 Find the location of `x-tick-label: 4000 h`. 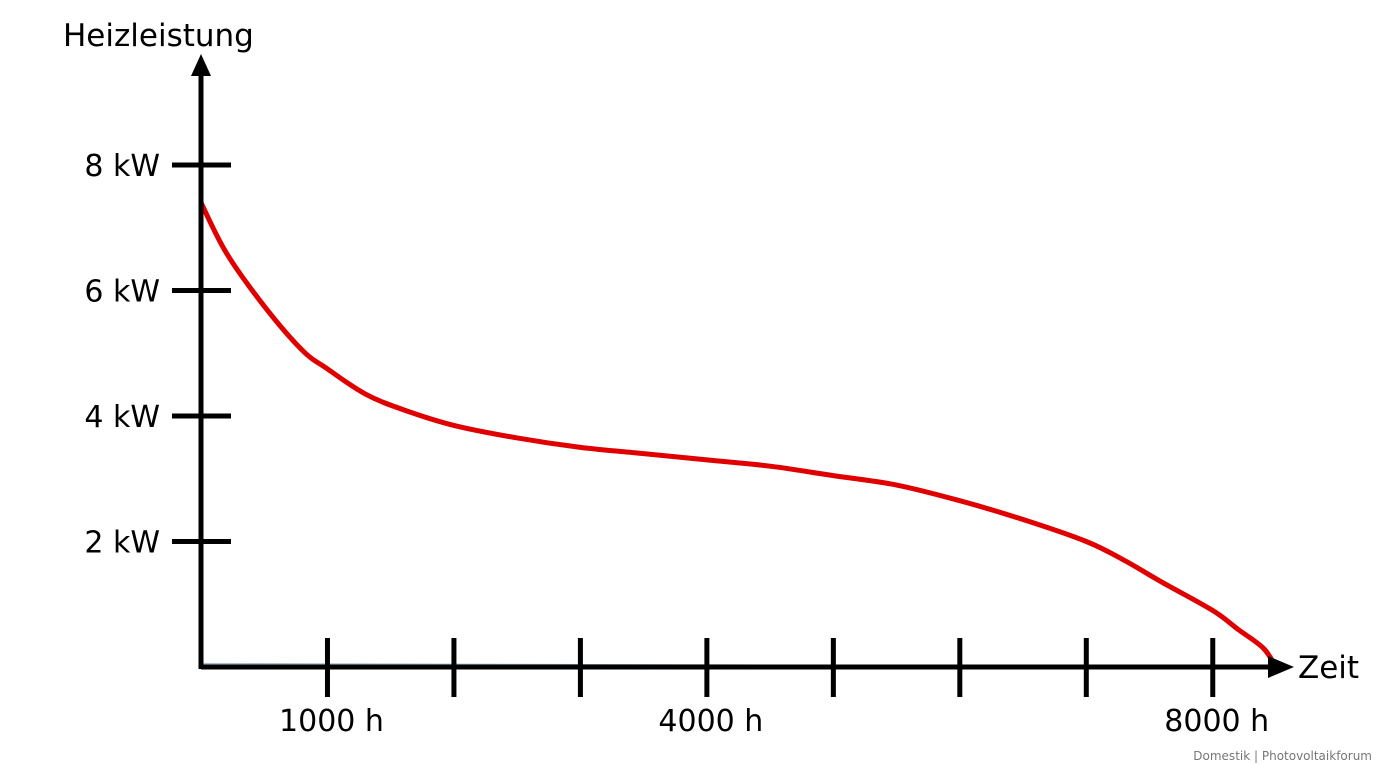

x-tick-label: 4000 h is located at coordinates (710, 721).